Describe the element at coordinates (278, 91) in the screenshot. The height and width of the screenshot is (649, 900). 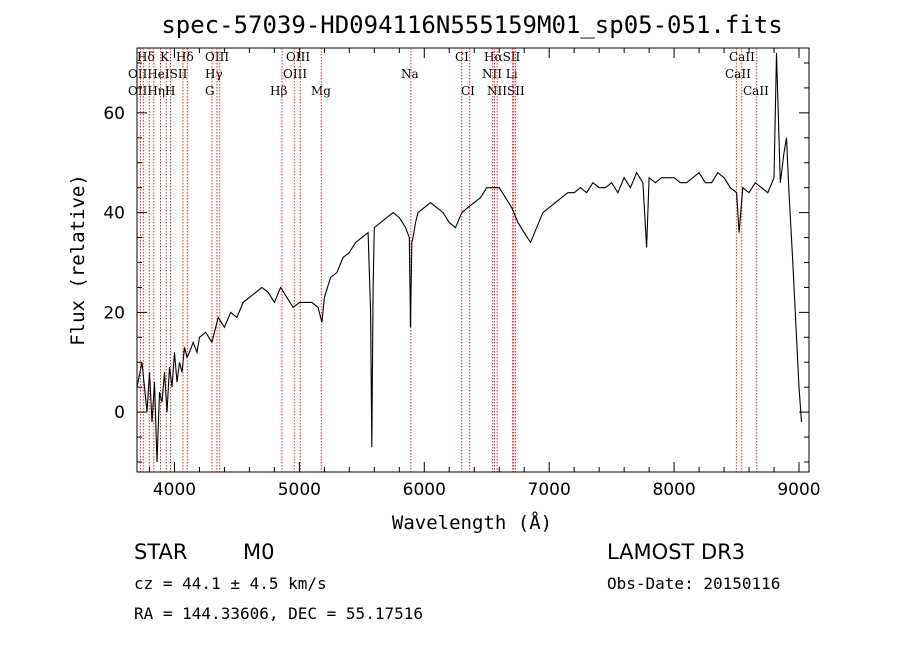
I see `line-label-hbeta: Hβ` at that location.